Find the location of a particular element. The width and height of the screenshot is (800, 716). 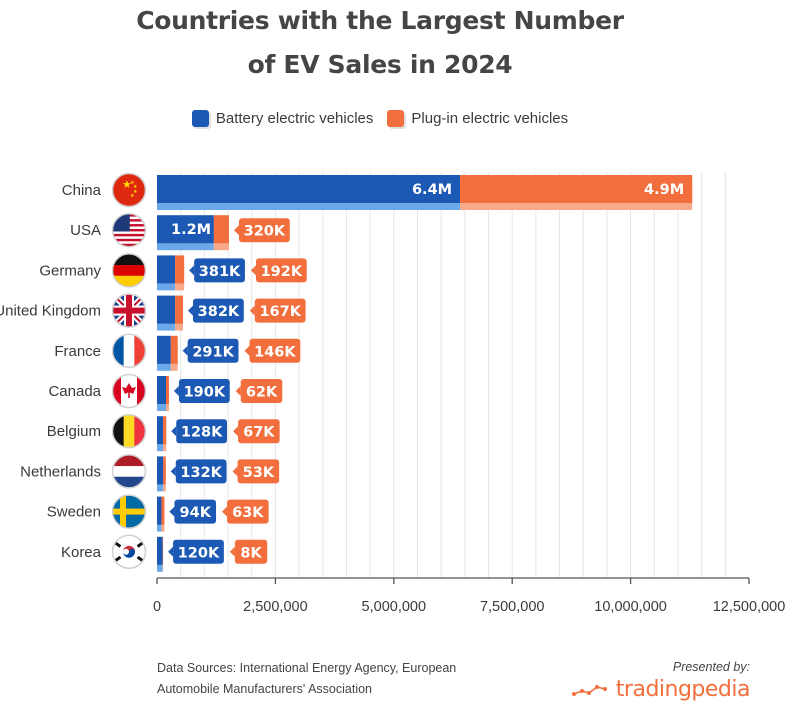

legend-item-phev: Plug-in electric vehicles is located at coordinates (477, 118).